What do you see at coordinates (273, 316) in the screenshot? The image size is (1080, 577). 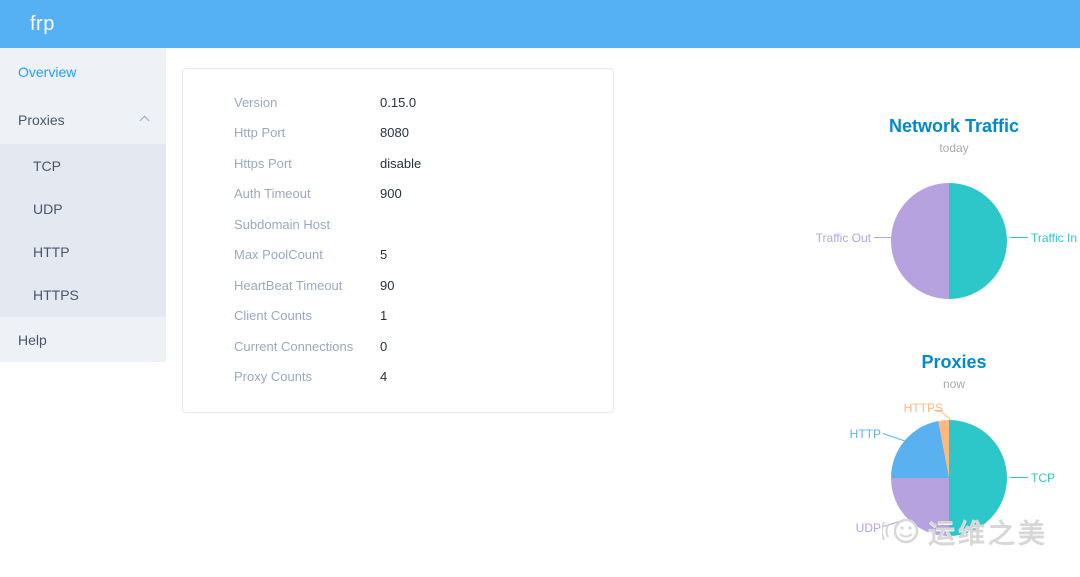 I see `info-label: Client Counts` at bounding box center [273, 316].